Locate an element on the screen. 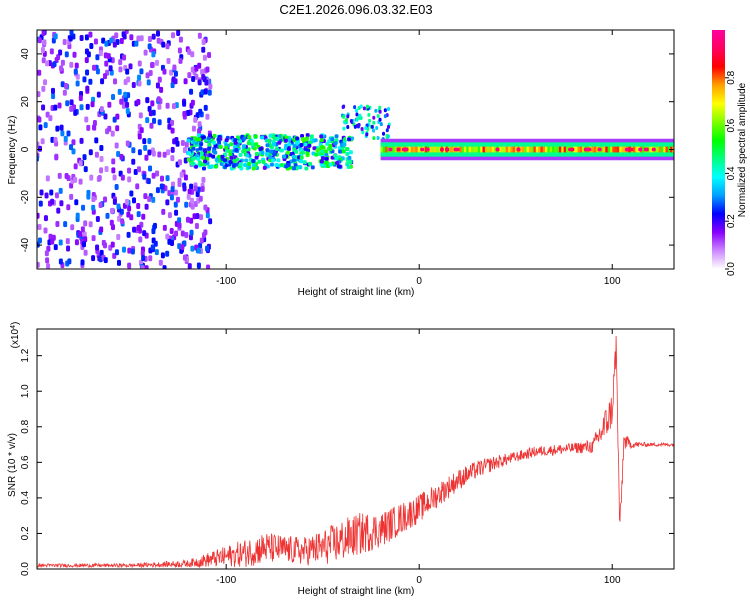 Image resolution: width=750 pixels, height=600 pixels. snr-x-label: Height of straight line (km) is located at coordinates (356, 591).